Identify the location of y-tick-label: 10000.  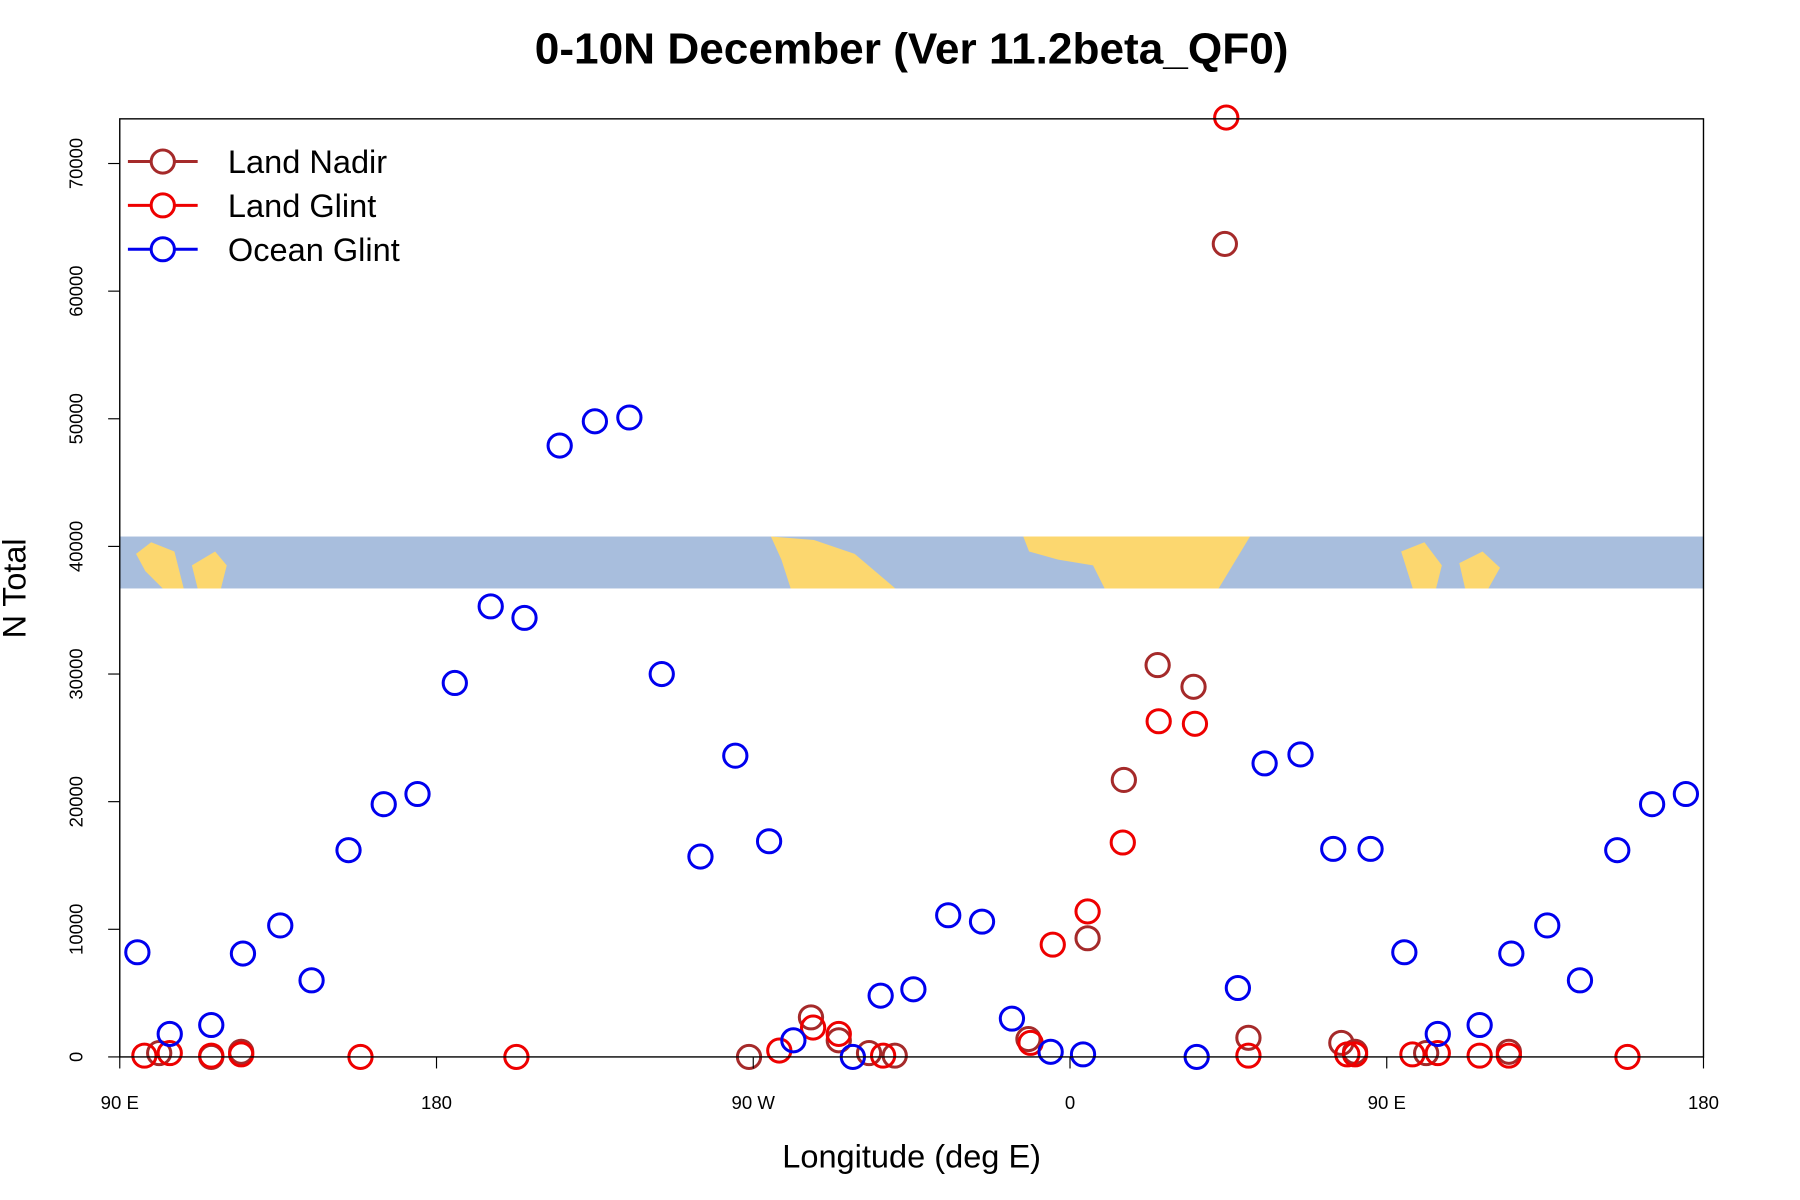
(75, 929).